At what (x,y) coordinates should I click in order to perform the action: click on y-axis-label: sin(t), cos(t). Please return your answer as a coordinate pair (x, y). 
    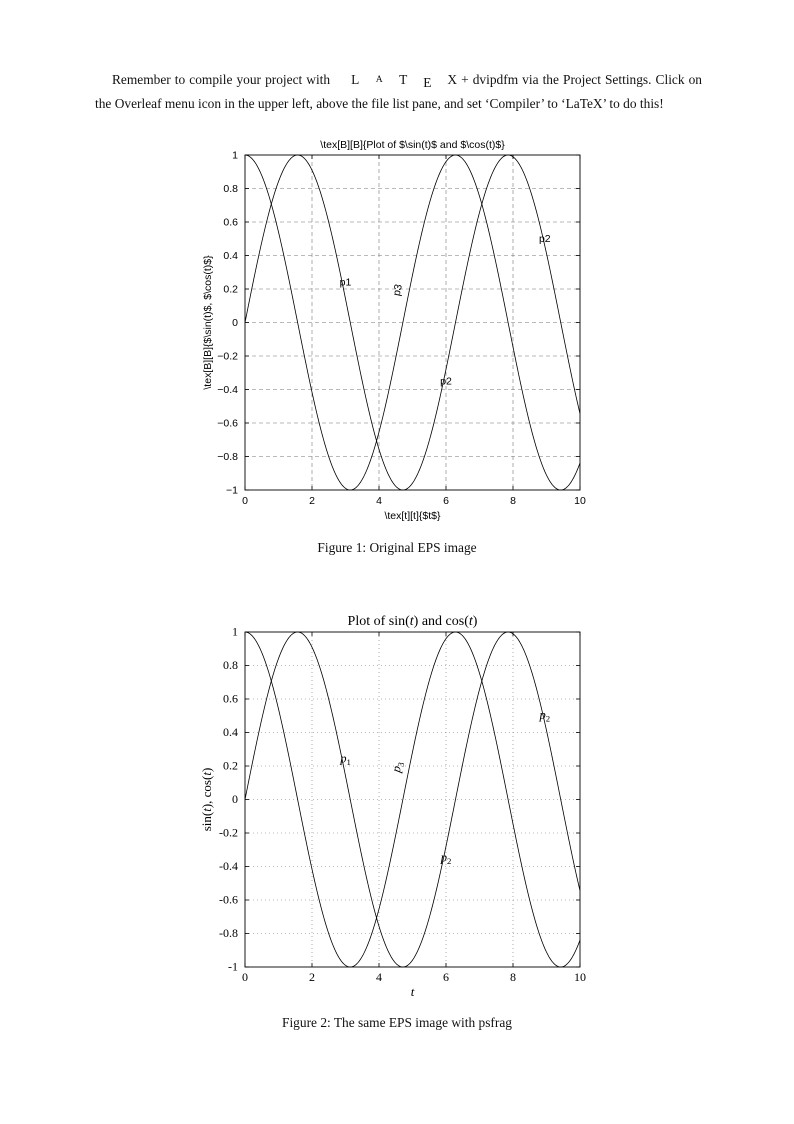
    Looking at the image, I should click on (206, 800).